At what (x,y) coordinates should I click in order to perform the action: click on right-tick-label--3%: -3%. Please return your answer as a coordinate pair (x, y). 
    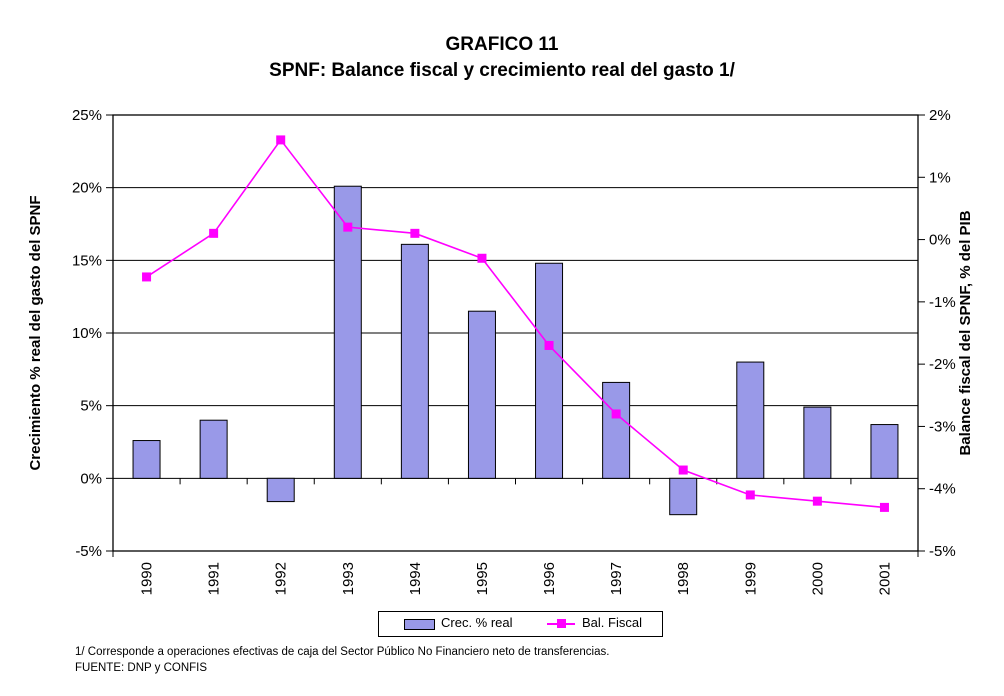
    Looking at the image, I should click on (942, 426).